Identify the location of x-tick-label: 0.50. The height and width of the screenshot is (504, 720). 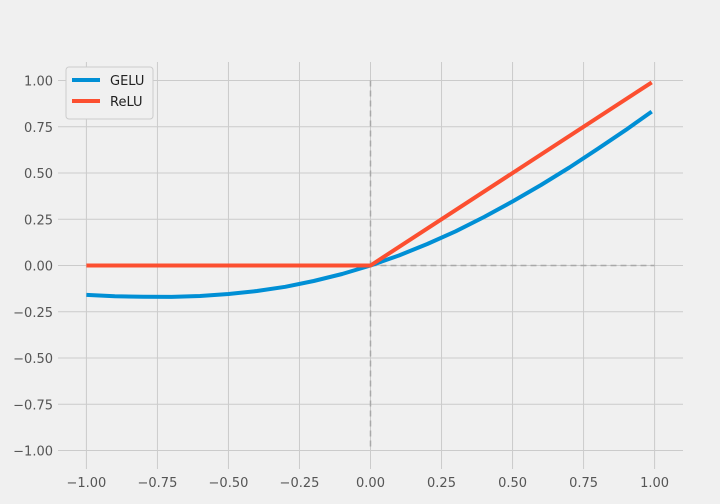
(512, 483).